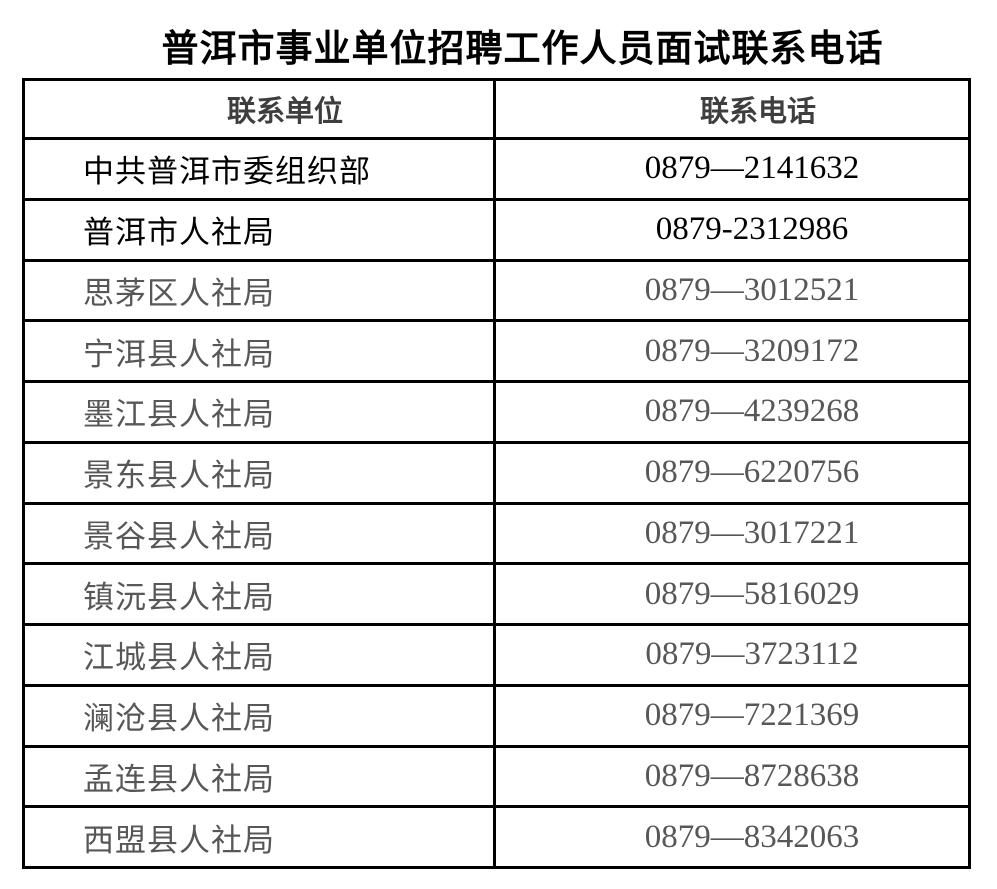  What do you see at coordinates (259, 837) in the screenshot?
I see `unit-cell: 西盟县人社局` at bounding box center [259, 837].